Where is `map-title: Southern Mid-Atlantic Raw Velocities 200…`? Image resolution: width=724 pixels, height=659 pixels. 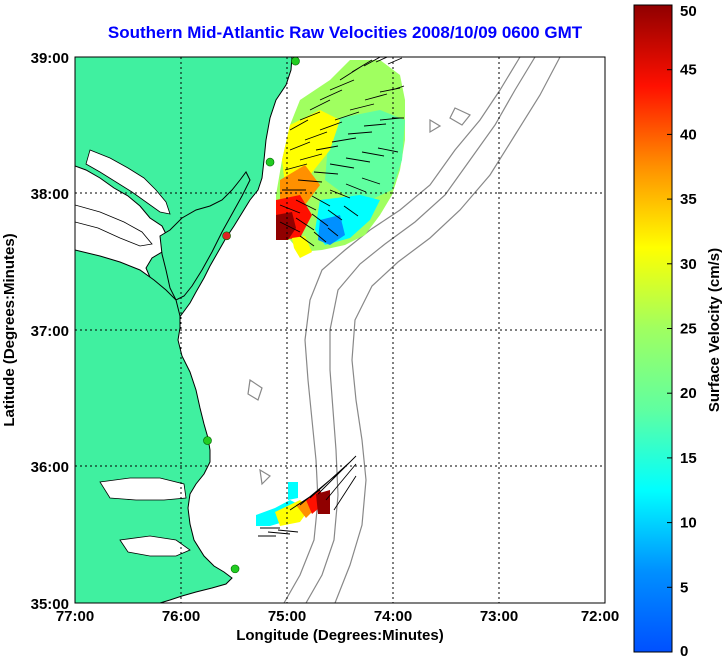
map-title: Southern Mid-Atlantic Raw Velocities 200… is located at coordinates (345, 32).